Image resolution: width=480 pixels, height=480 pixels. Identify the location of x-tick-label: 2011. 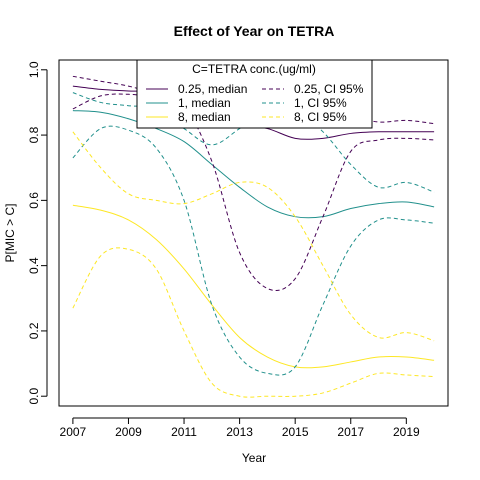
(184, 432).